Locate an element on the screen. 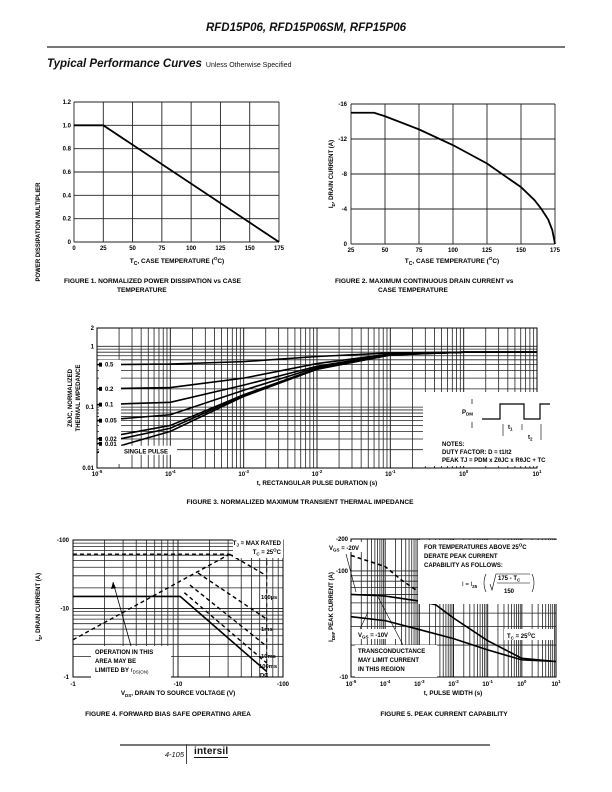 The width and height of the screenshot is (612, 792). figure-4-x-axis-label: VDS, DRAIN TO SOURCE VOLTAGE (V) is located at coordinates (178, 694).